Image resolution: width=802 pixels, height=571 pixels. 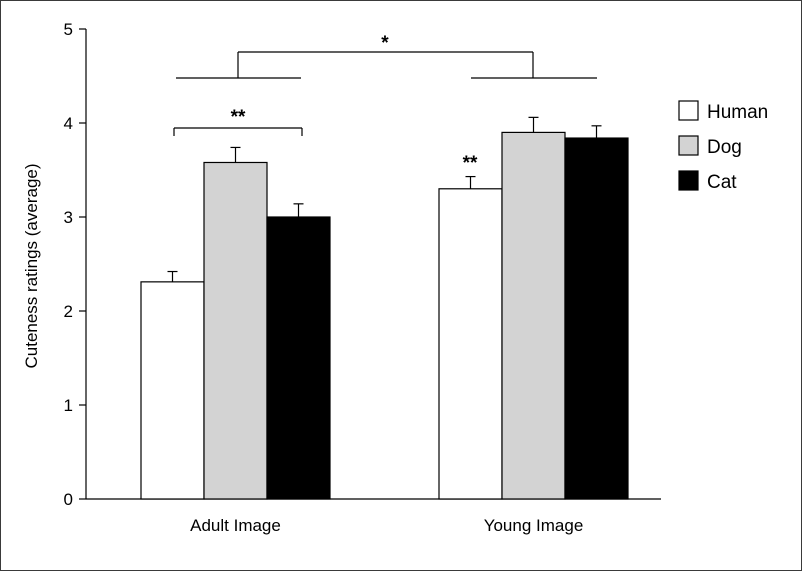 I want to click on bar-dog-young, so click(x=533, y=315).